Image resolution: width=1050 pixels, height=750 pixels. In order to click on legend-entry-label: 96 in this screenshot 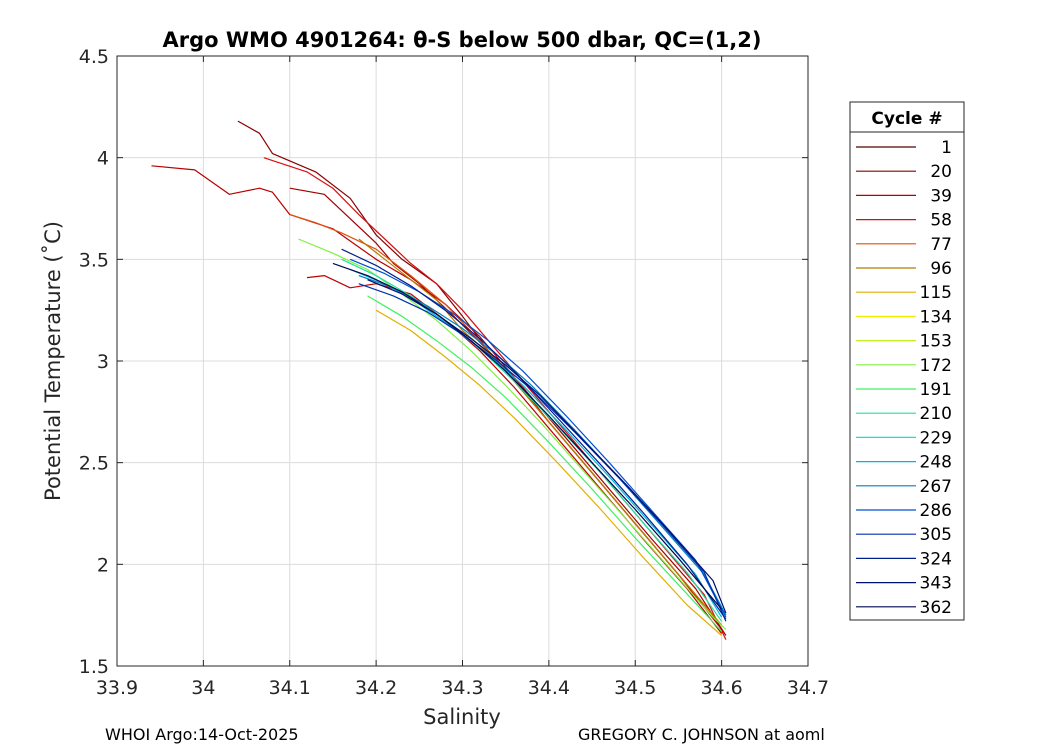, I will do `click(941, 269)`.